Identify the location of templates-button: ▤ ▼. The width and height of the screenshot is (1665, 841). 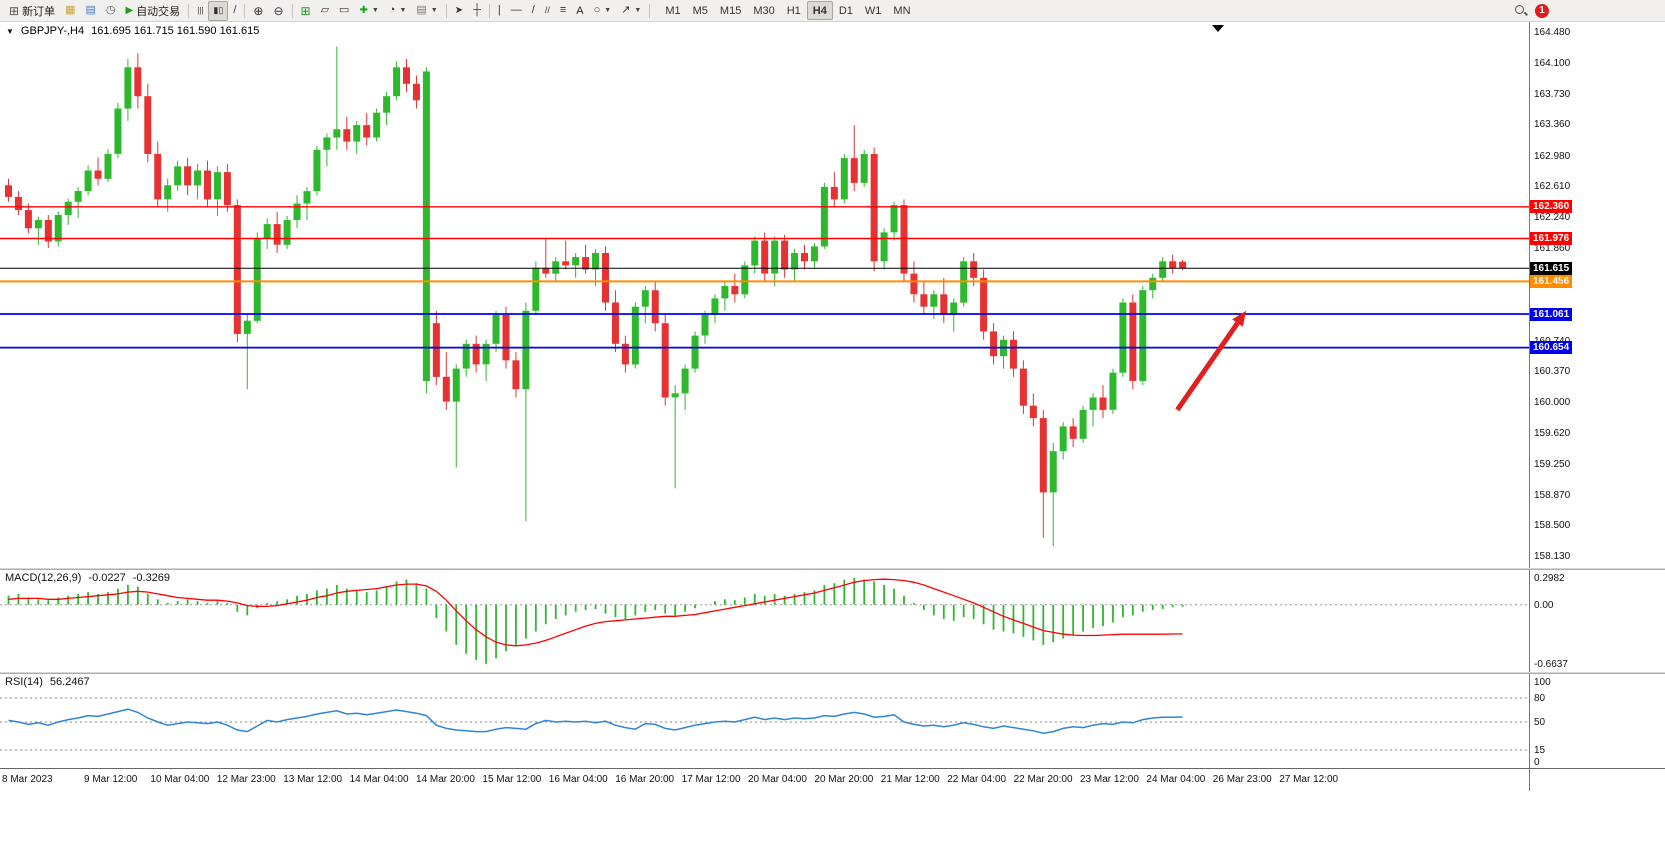
(426, 11).